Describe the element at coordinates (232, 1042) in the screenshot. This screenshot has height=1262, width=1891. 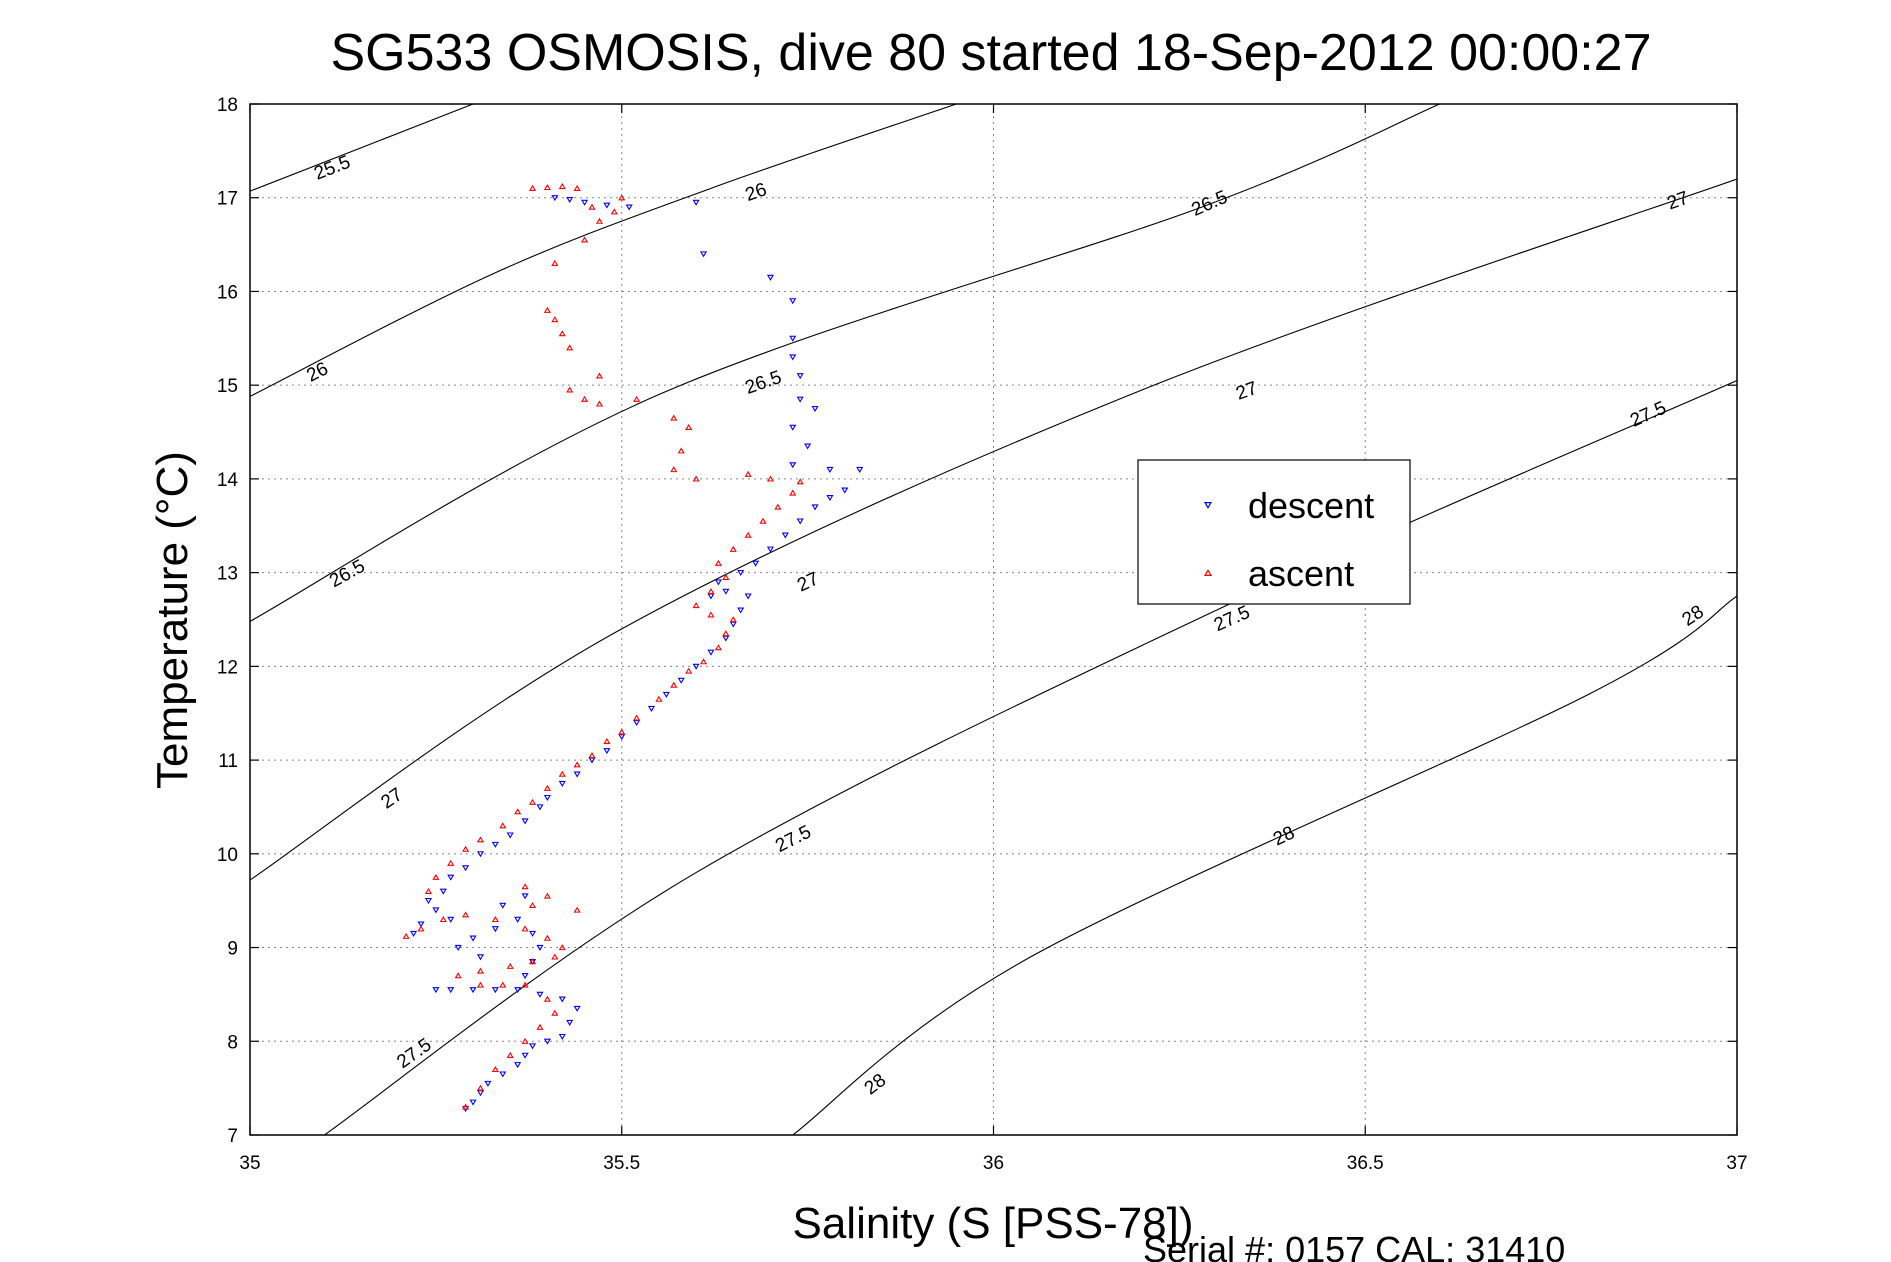
I see `y-tick-label: 8` at that location.